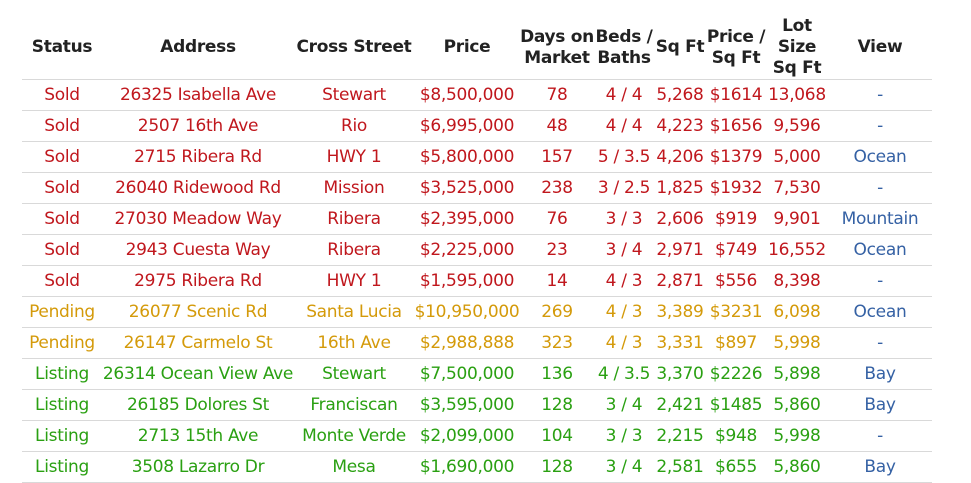 The height and width of the screenshot is (483, 971). I want to click on header-sq-ft: Sq Ft, so click(680, 47).